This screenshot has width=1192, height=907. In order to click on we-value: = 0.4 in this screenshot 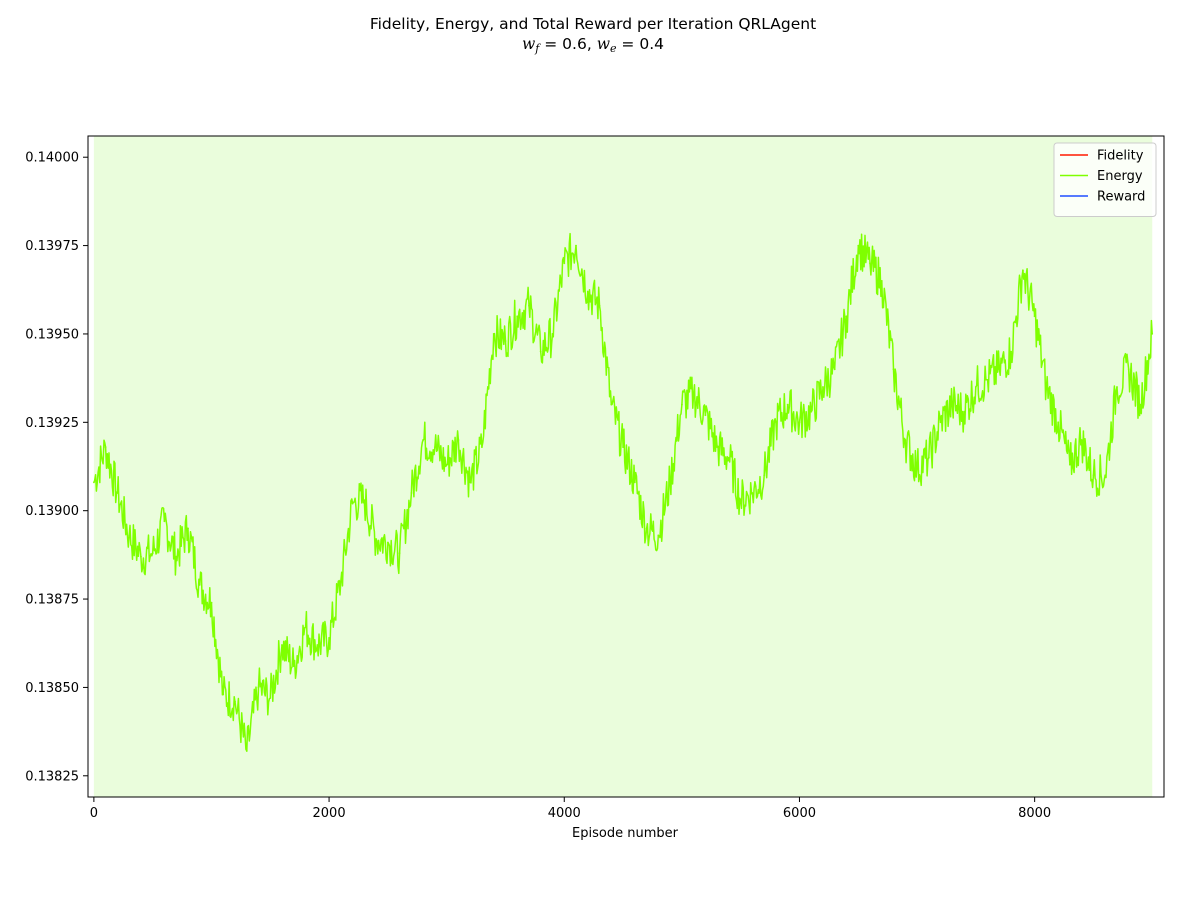, I will do `click(640, 44)`.